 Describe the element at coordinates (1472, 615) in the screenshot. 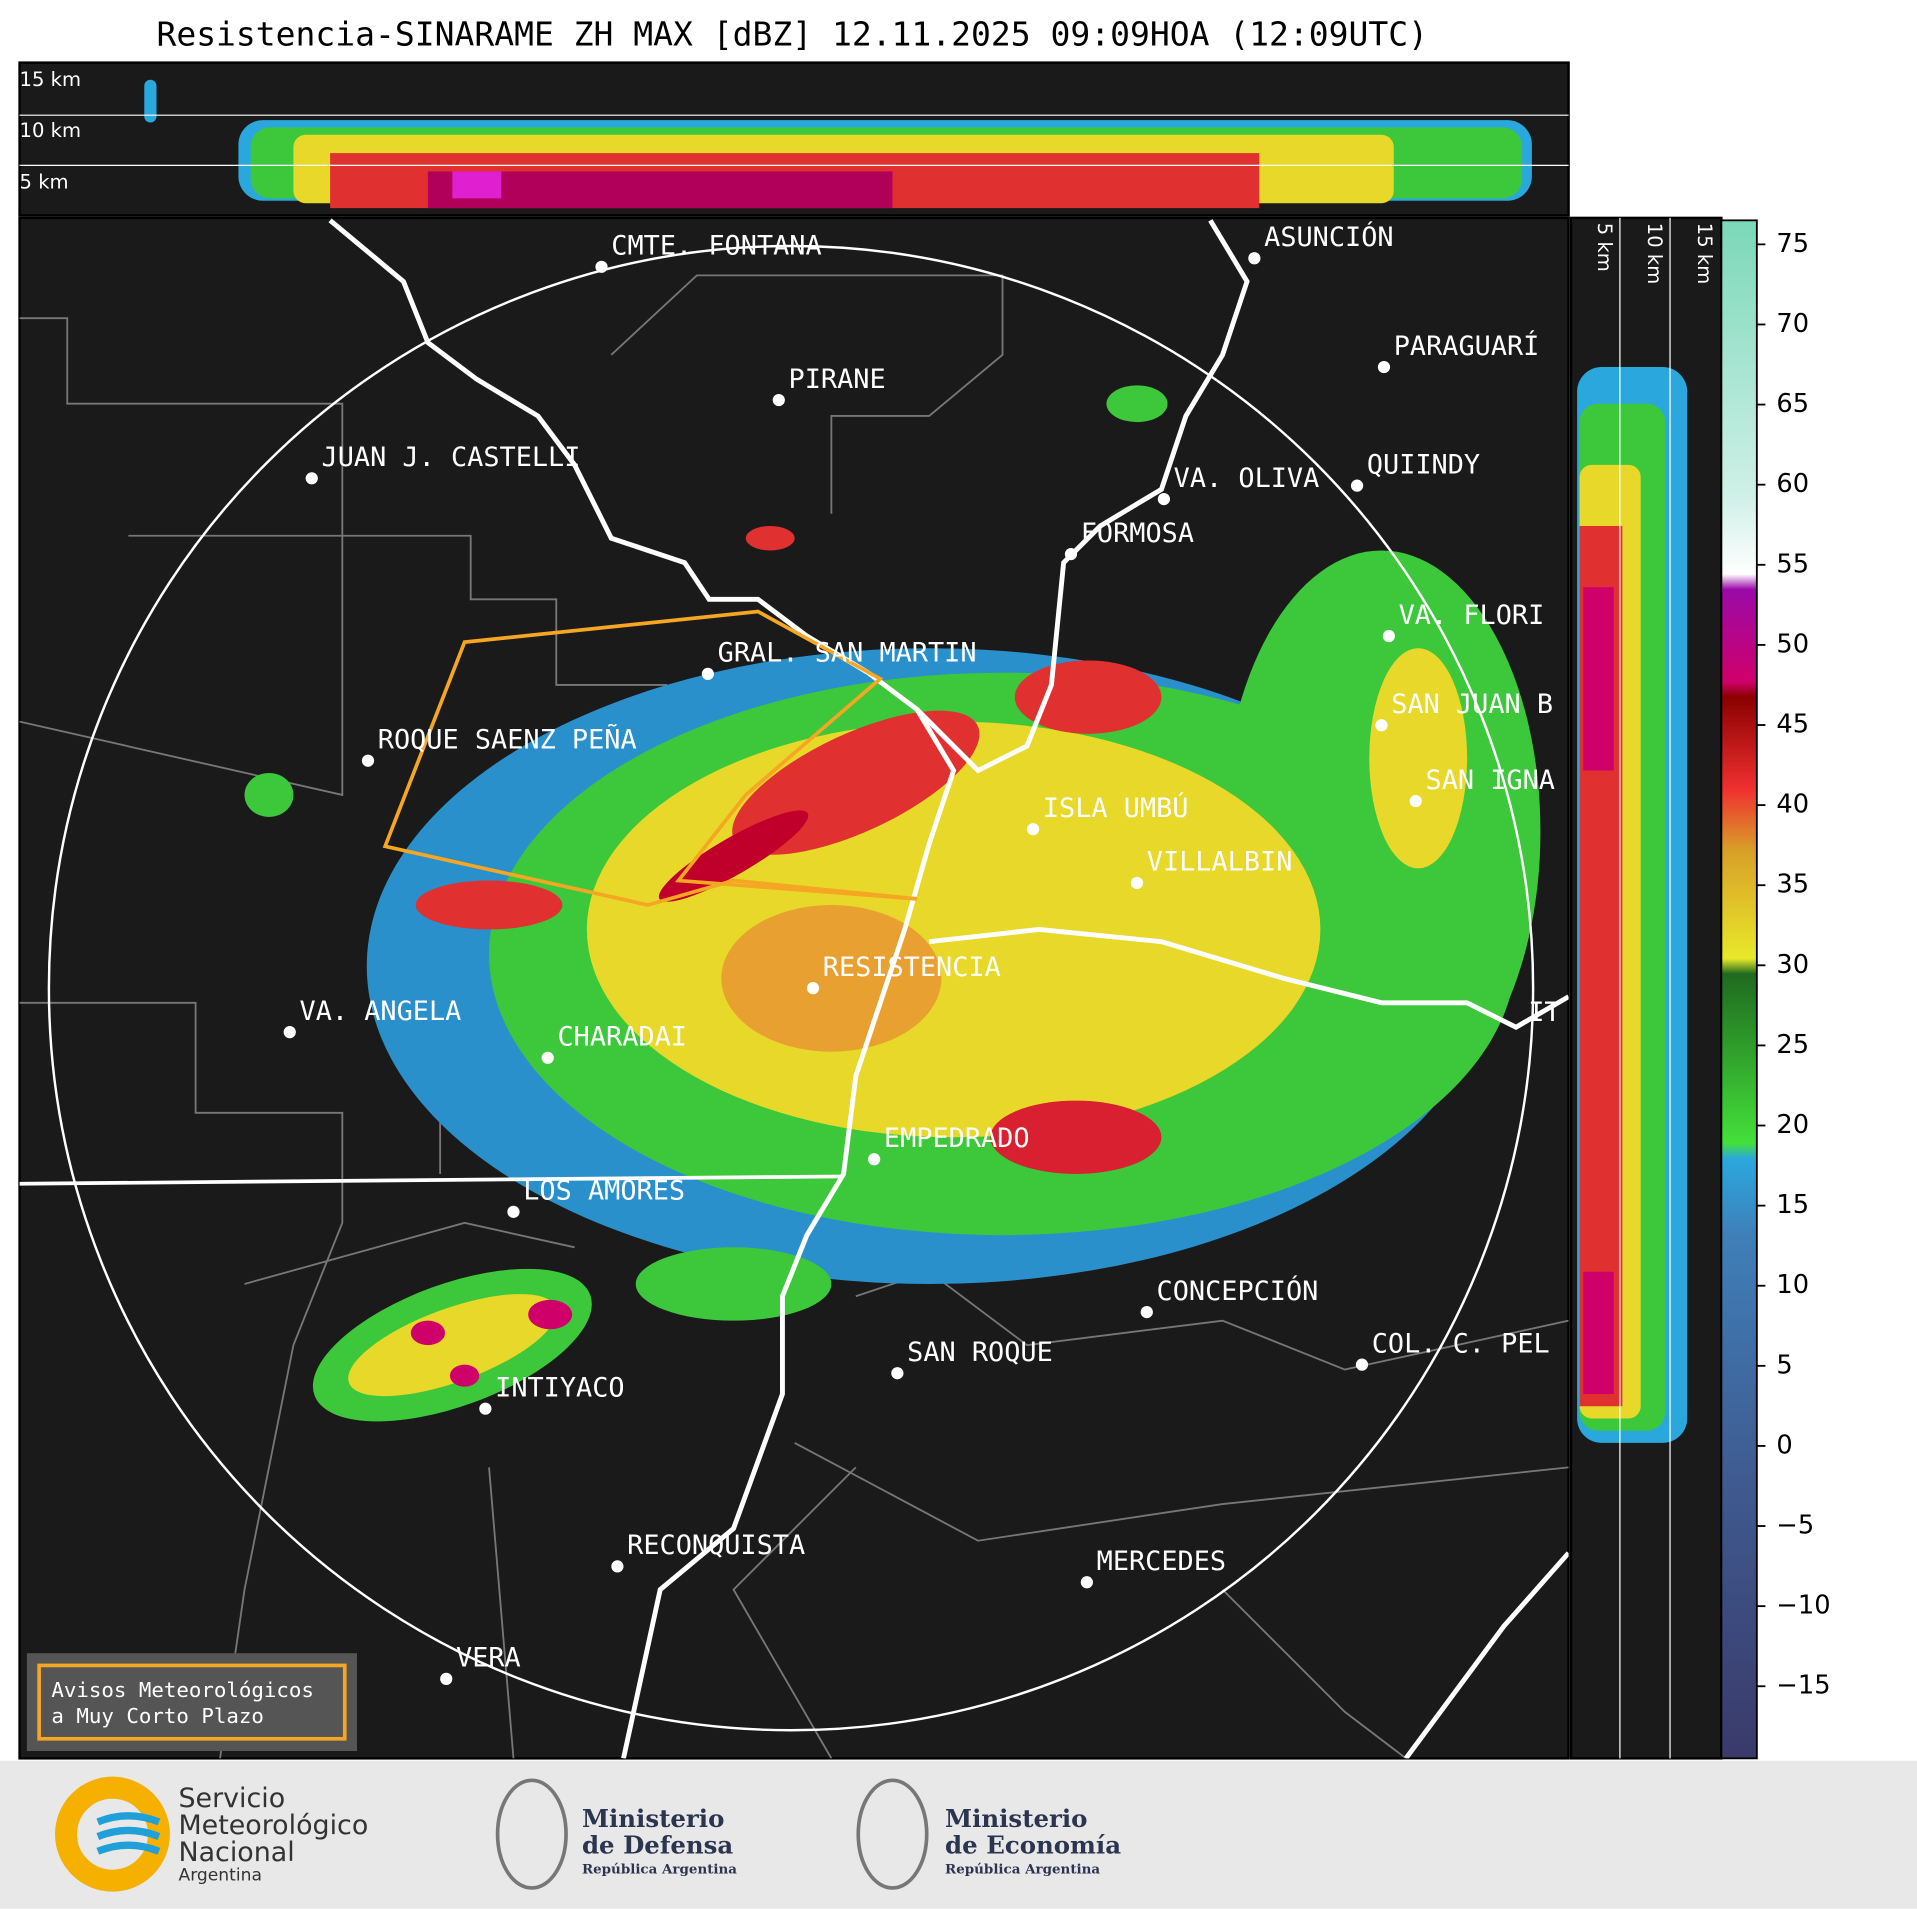

I see `place-label: VA. FLORI` at that location.